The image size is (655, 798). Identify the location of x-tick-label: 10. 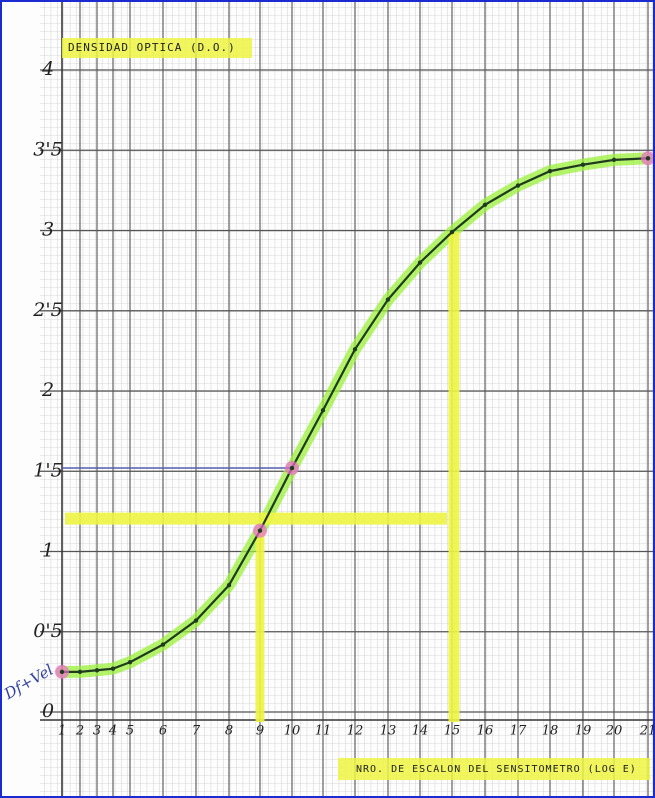
(292, 731).